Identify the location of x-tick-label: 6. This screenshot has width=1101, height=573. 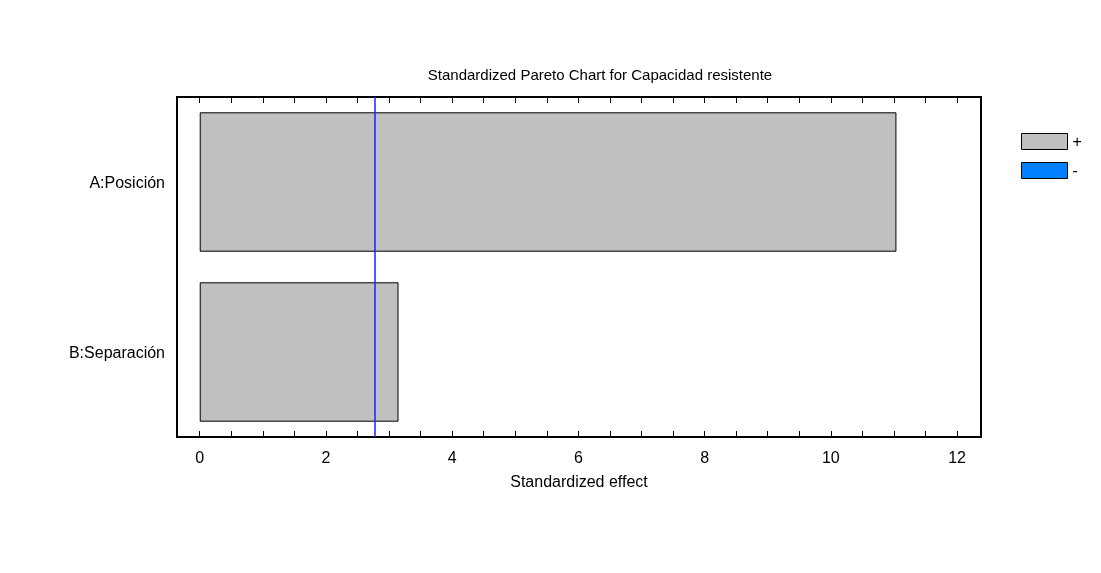
(578, 457).